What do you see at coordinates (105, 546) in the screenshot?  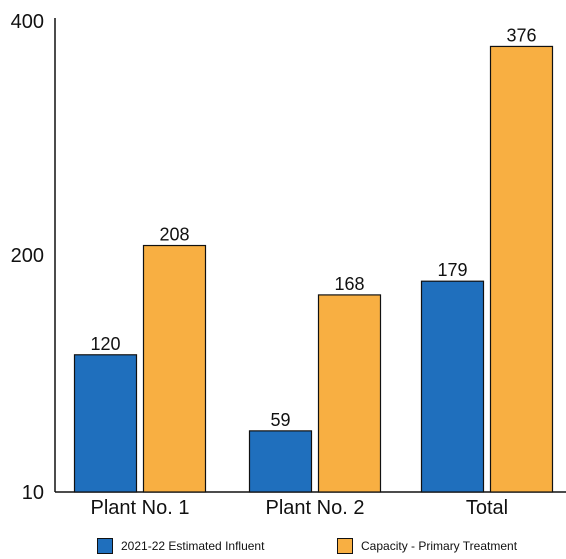 I see `legend-swatch-estimated-influent` at bounding box center [105, 546].